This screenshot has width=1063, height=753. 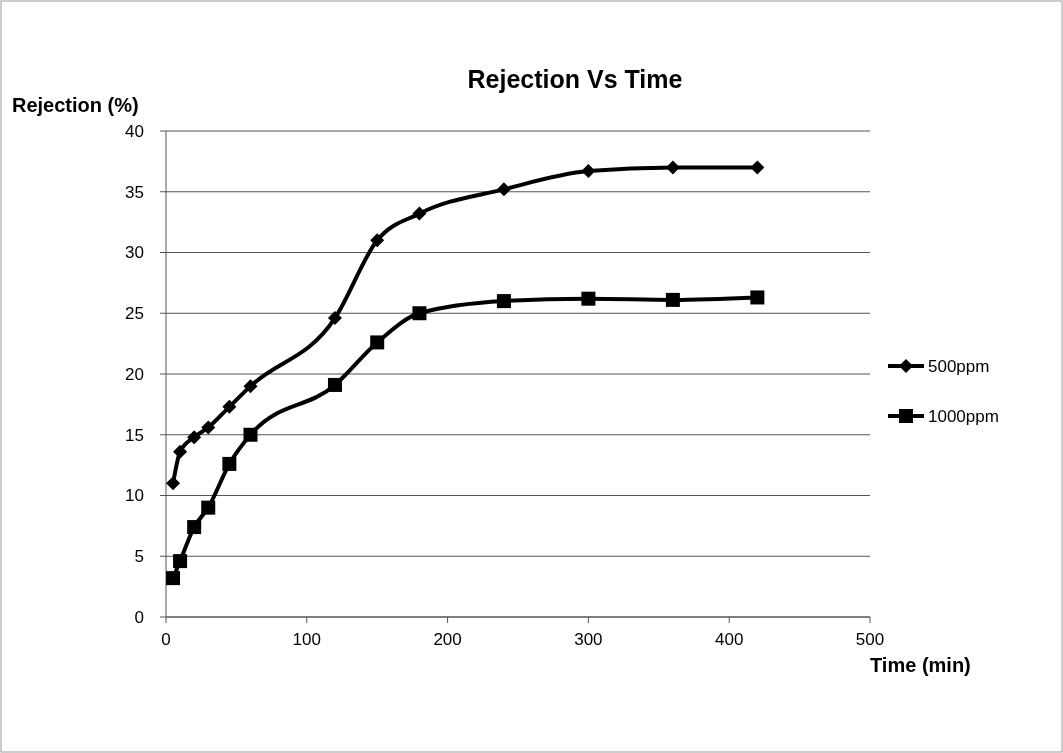 I want to click on y-axis-title: Rejection (%), so click(x=75, y=105).